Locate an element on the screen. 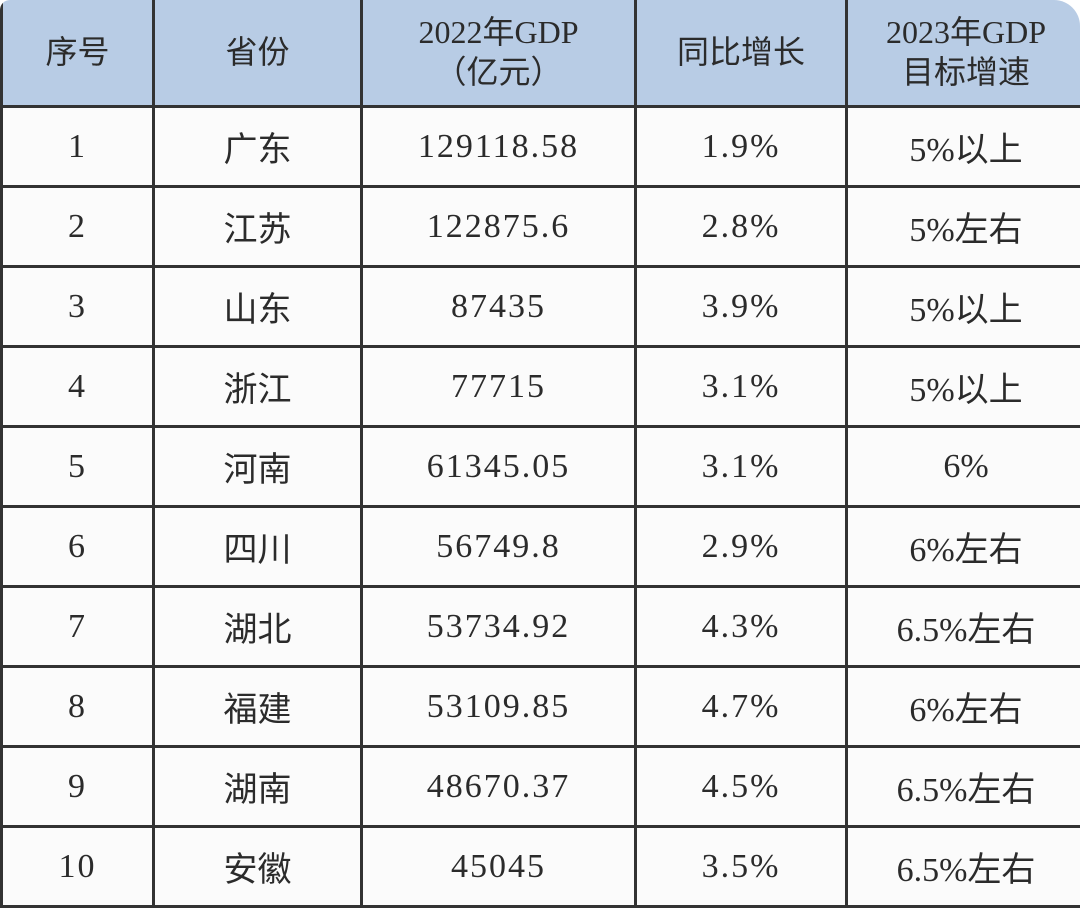  cell-index: 5 is located at coordinates (77, 466).